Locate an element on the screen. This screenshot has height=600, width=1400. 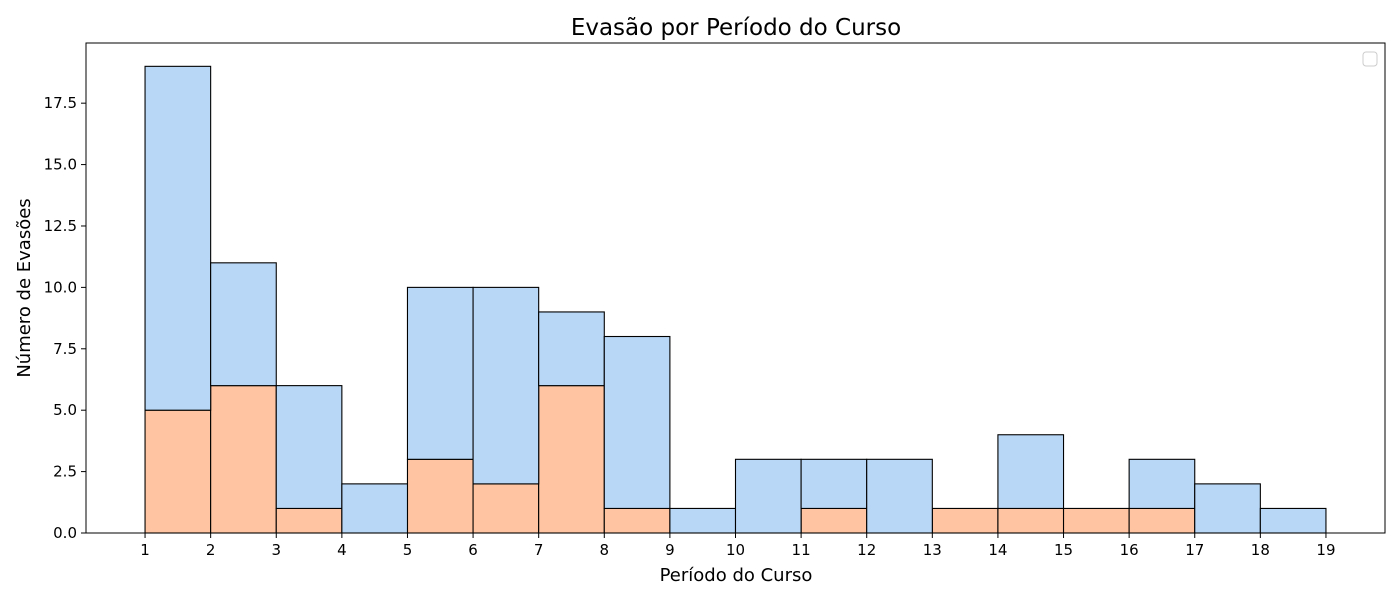
y-axis-title: Número de Evasões is located at coordinates (24, 287).